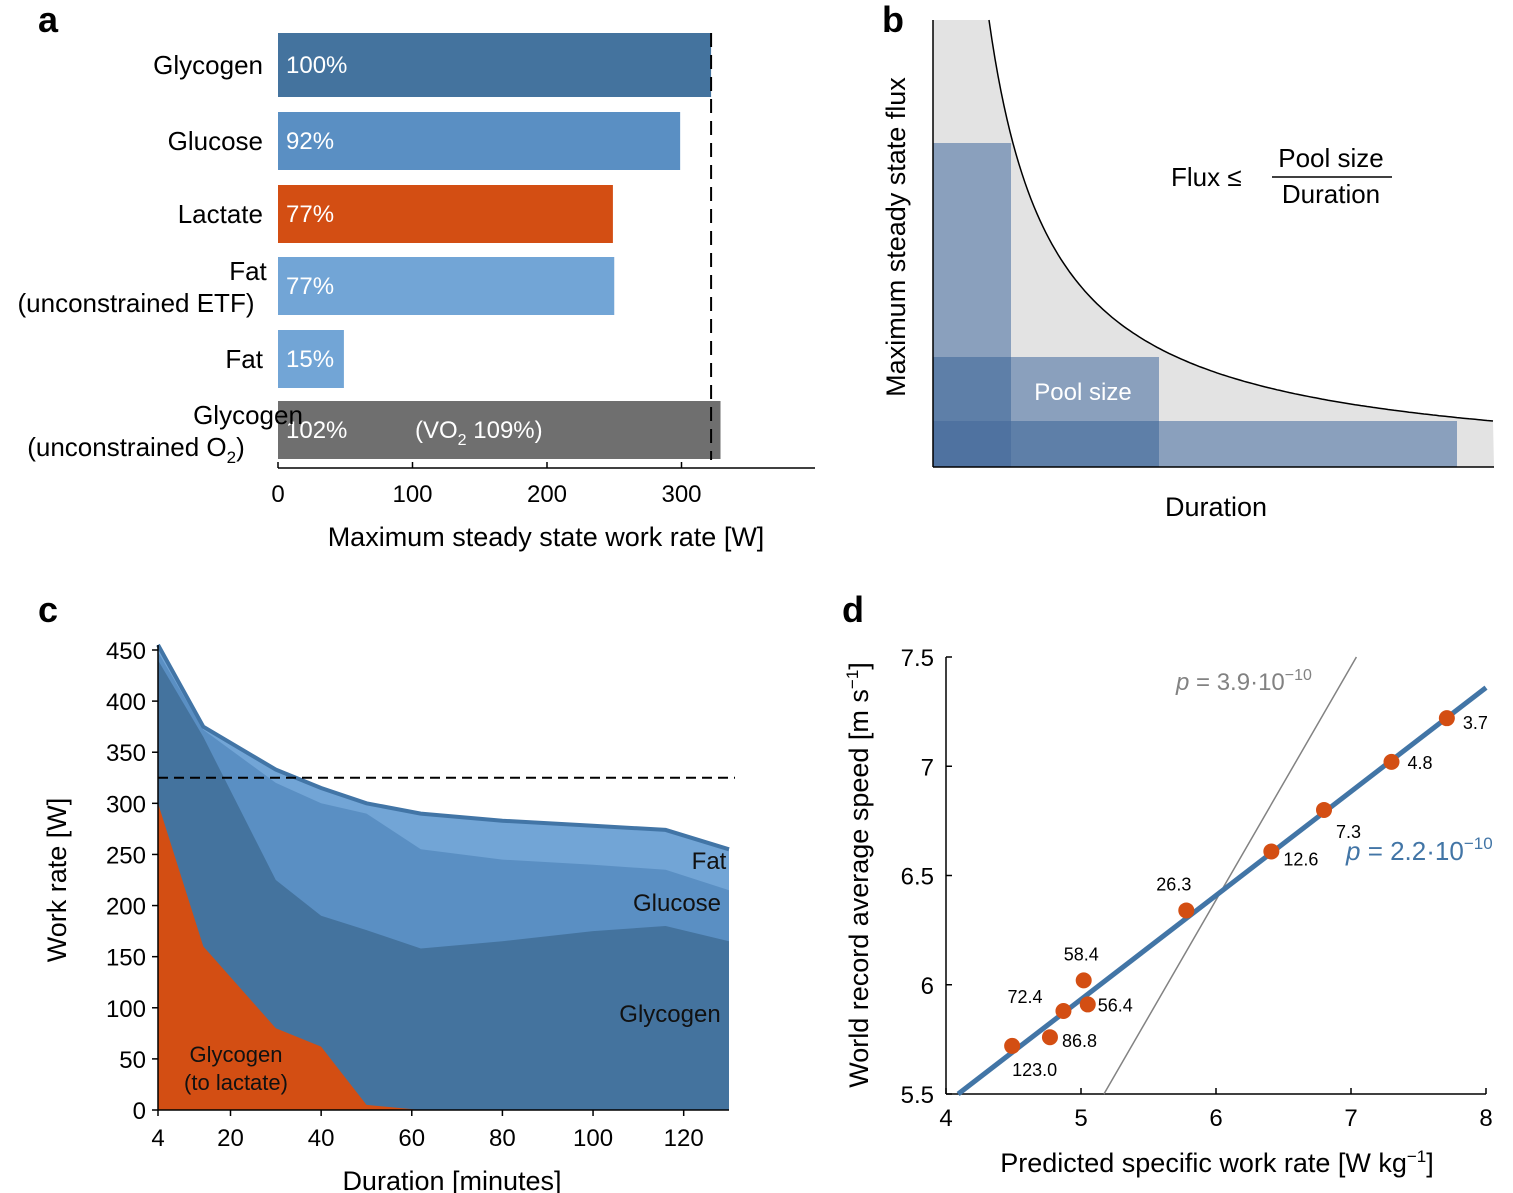 This screenshot has width=1513, height=1193. Describe the element at coordinates (57, 880) in the screenshot. I see `panel-c-ylabel: Work rate [W]` at that location.